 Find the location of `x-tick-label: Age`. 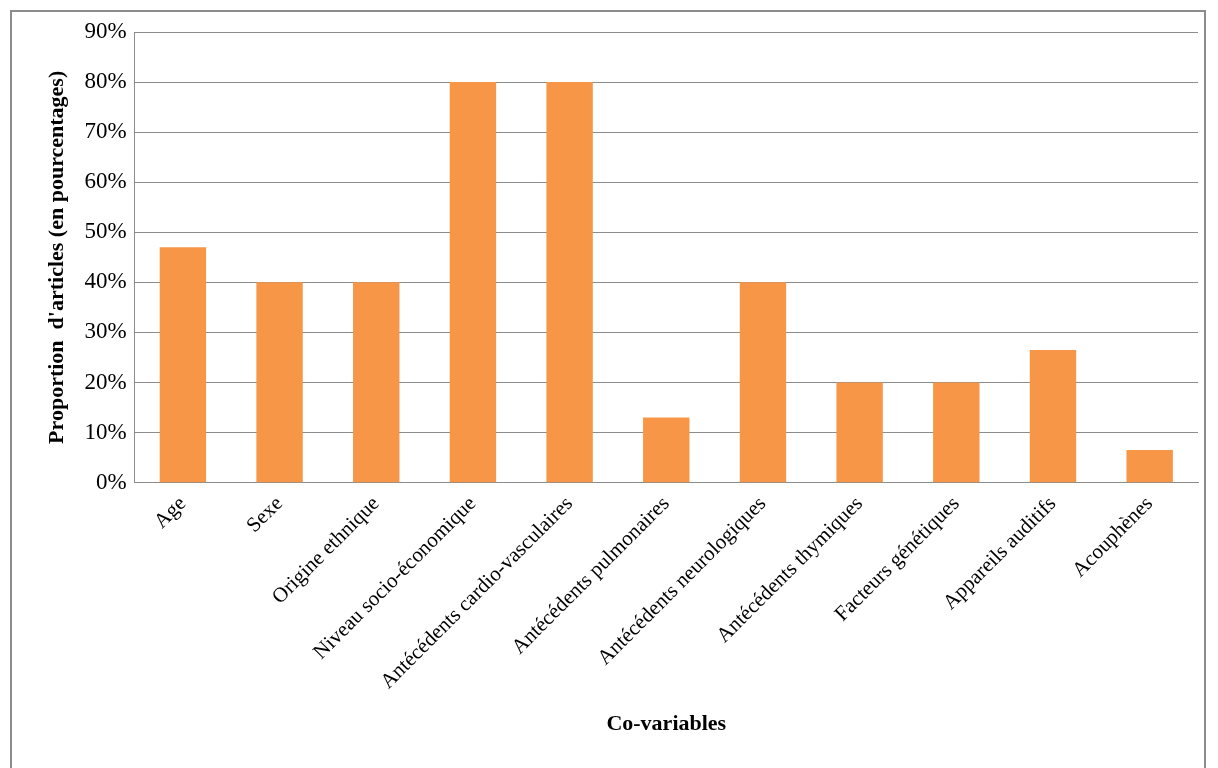

x-tick-label: Age is located at coordinates (169, 512).